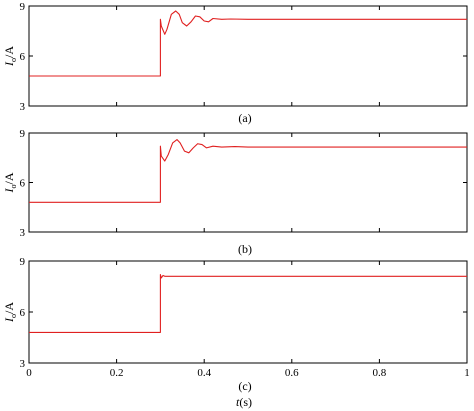 The image size is (474, 411). I want to click on subplot-label: (c), so click(244, 386).